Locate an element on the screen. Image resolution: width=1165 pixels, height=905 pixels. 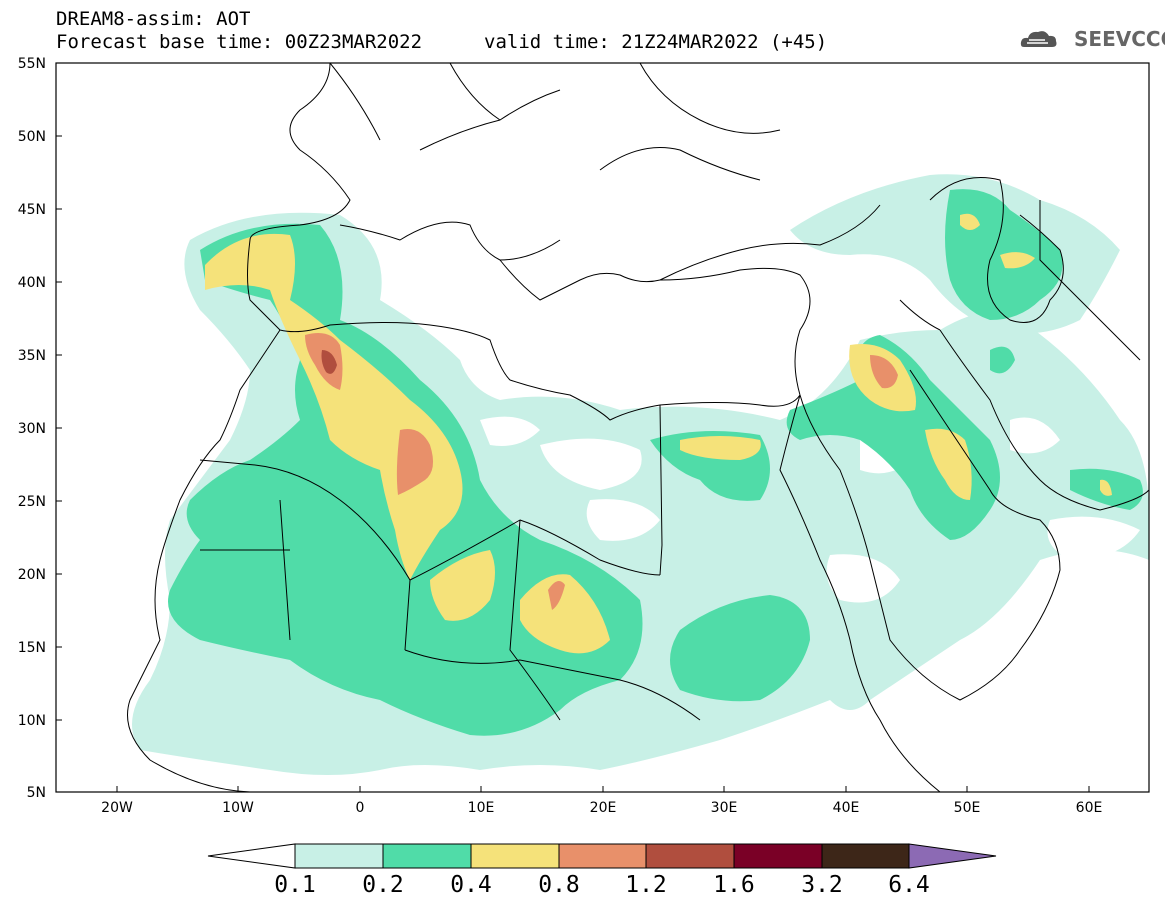
valid-time: valid time: 21Z24MAR2022 (+45) is located at coordinates (656, 42).